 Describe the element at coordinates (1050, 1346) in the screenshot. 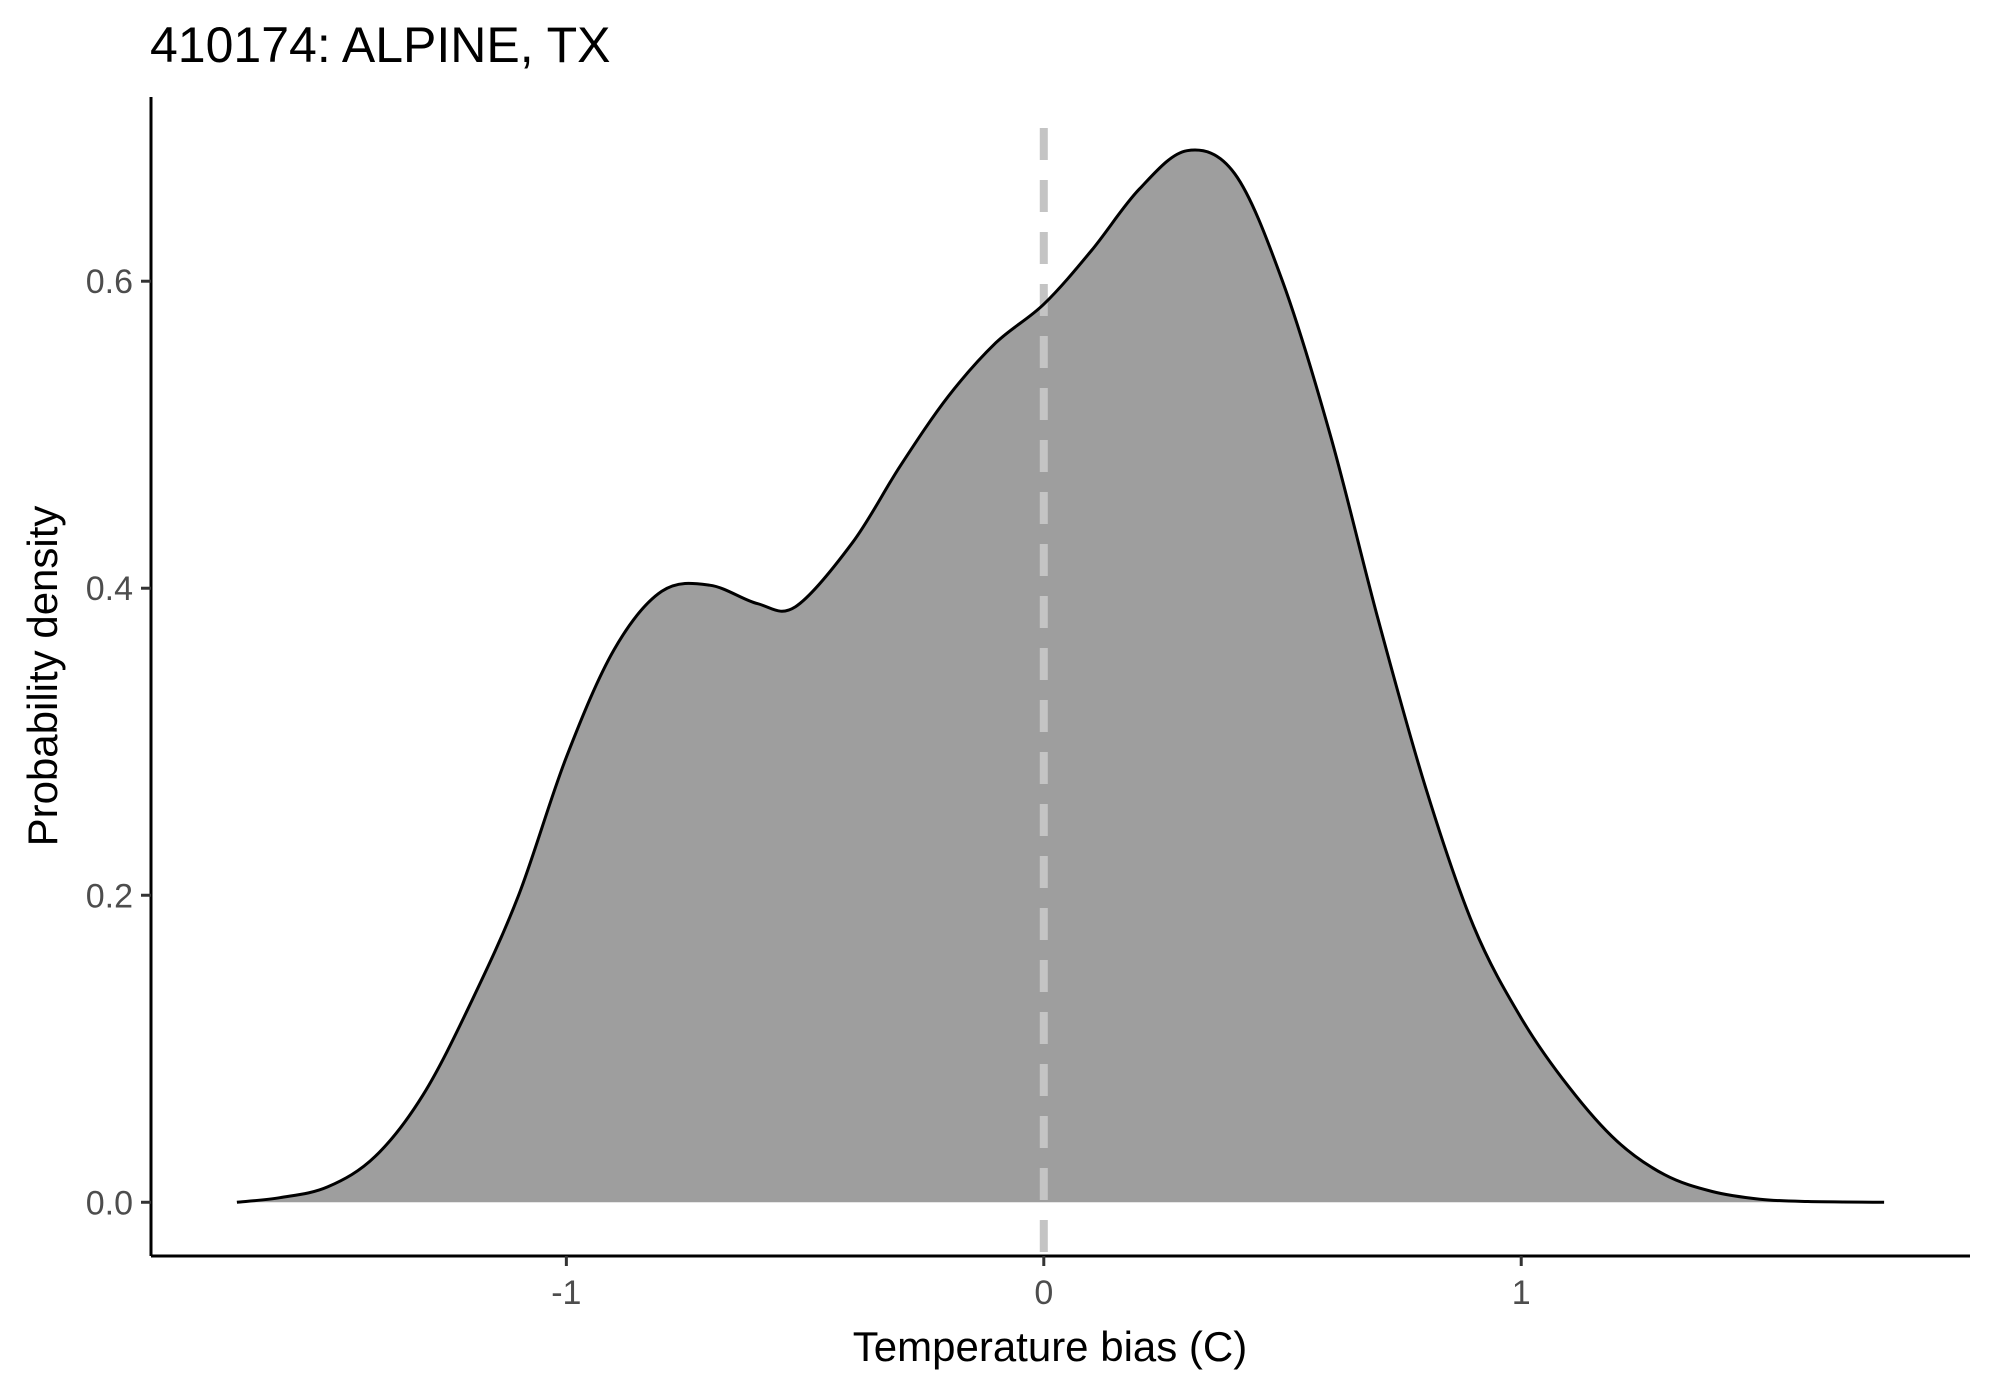

I see `x-axis-title: Temperature bias (C)` at that location.